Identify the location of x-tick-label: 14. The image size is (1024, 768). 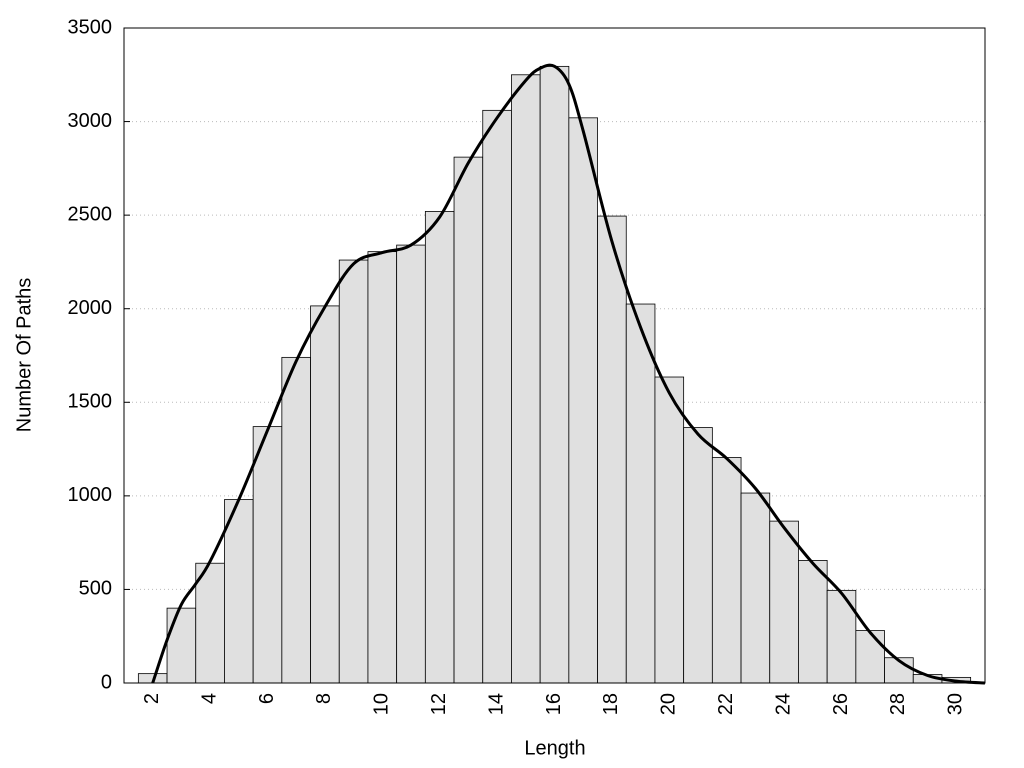
(496, 704).